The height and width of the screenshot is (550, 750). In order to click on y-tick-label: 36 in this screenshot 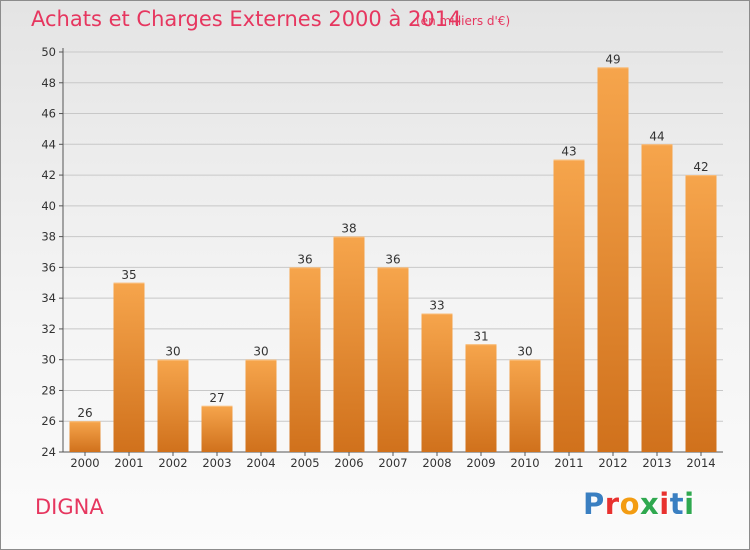, I will do `click(48, 267)`.